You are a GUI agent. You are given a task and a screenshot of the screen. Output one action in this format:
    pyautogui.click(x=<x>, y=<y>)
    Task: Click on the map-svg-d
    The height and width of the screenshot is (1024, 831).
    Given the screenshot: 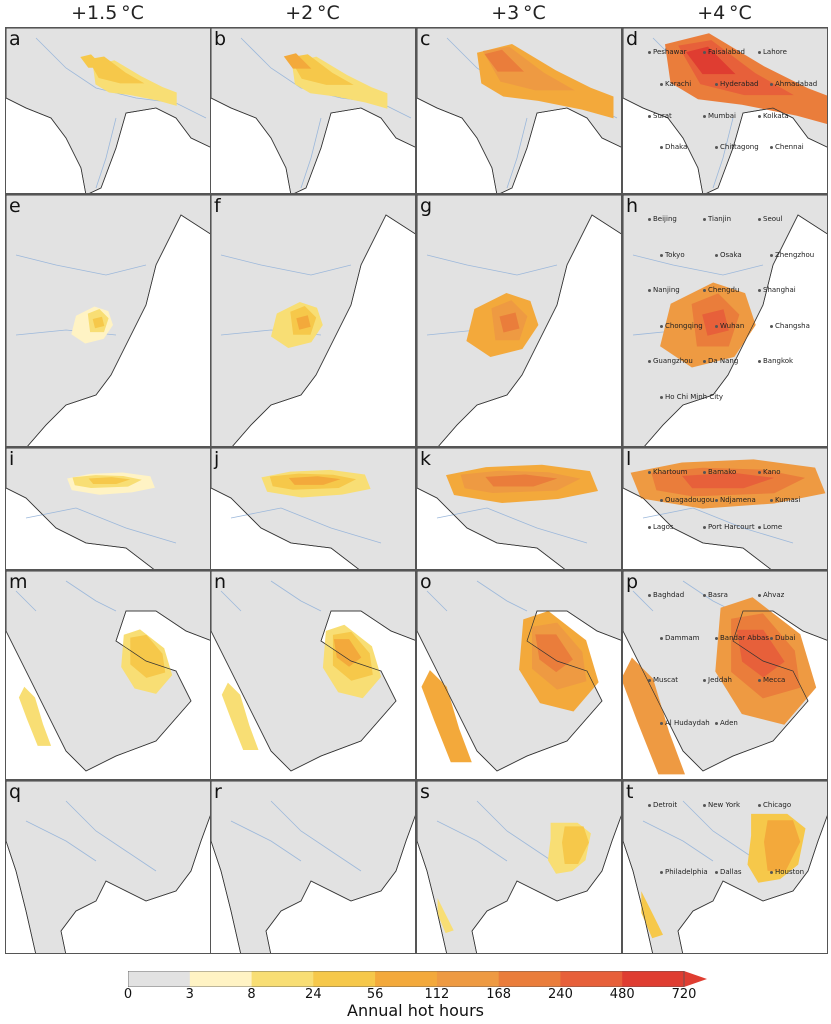 What is the action you would take?
    pyautogui.click(x=725, y=110)
    